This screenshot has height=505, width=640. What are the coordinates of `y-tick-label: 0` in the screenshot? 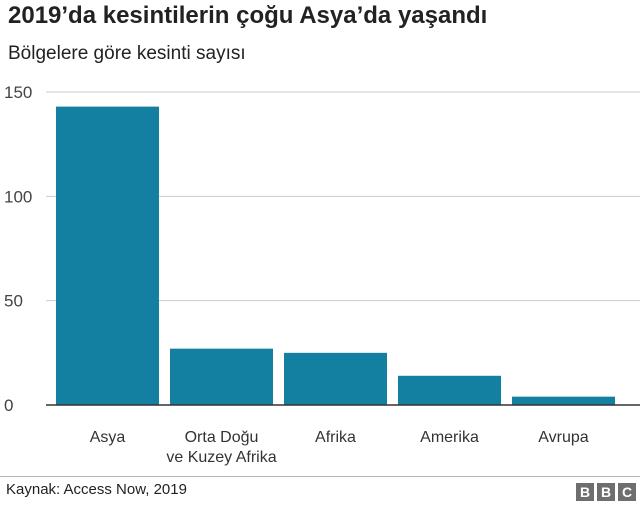 It's located at (8, 405).